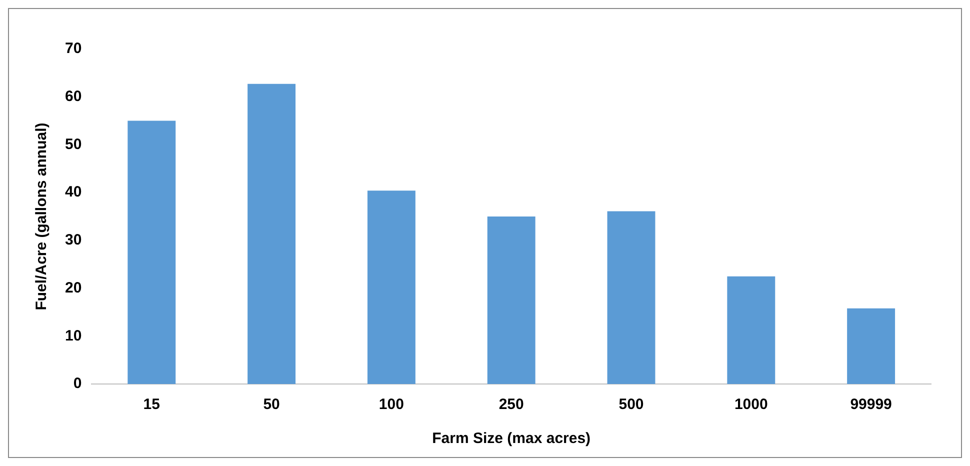 The width and height of the screenshot is (970, 466). Describe the element at coordinates (77, 383) in the screenshot. I see `y-tick-label: 0` at that location.